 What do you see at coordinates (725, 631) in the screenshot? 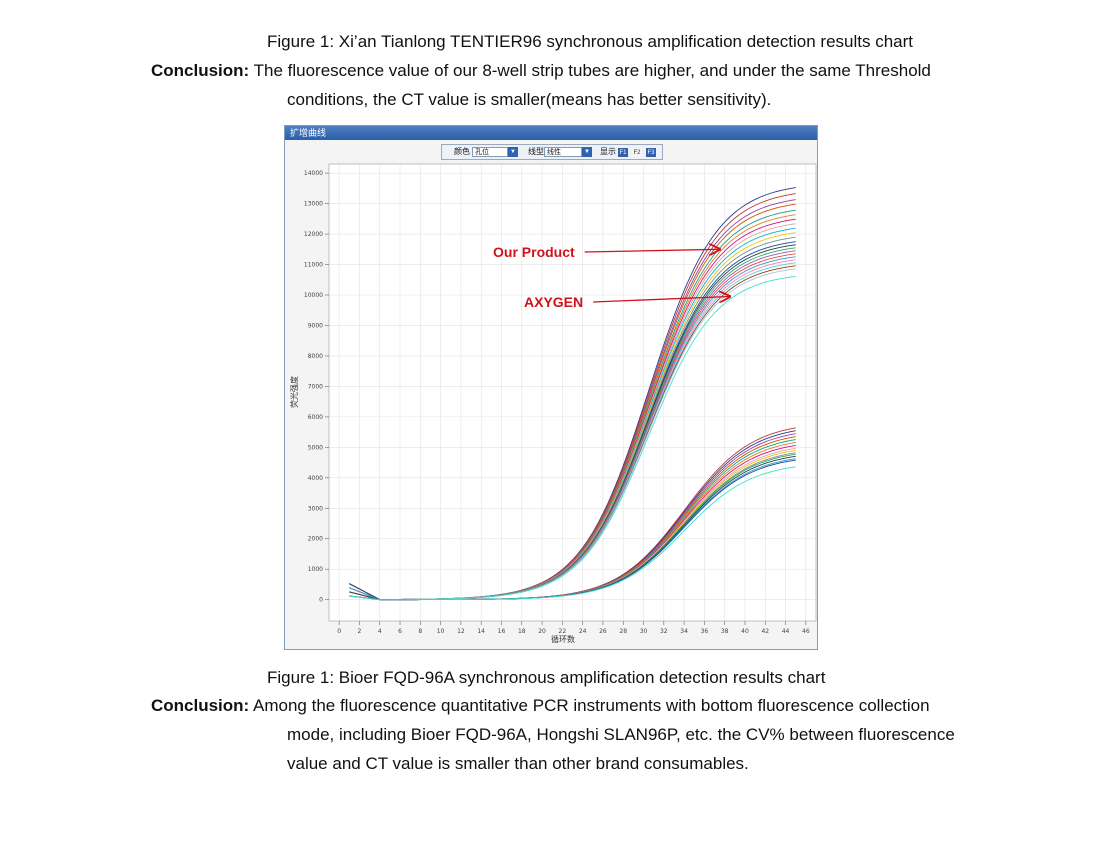
I see `x-tick-label: 38` at bounding box center [725, 631].